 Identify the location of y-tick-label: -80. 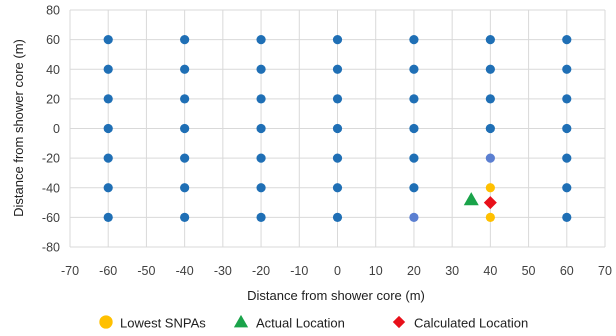
(51, 248).